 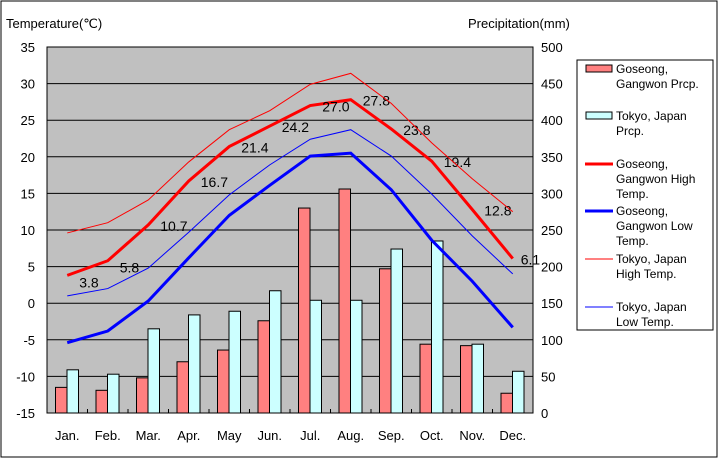 What do you see at coordinates (376, 101) in the screenshot?
I see `data-label: 27.8` at bounding box center [376, 101].